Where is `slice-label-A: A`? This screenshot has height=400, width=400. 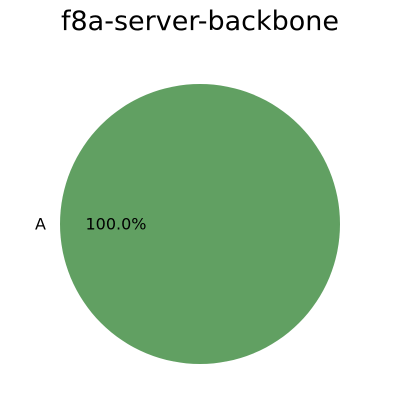
slice-label-A: A is located at coordinates (40, 224).